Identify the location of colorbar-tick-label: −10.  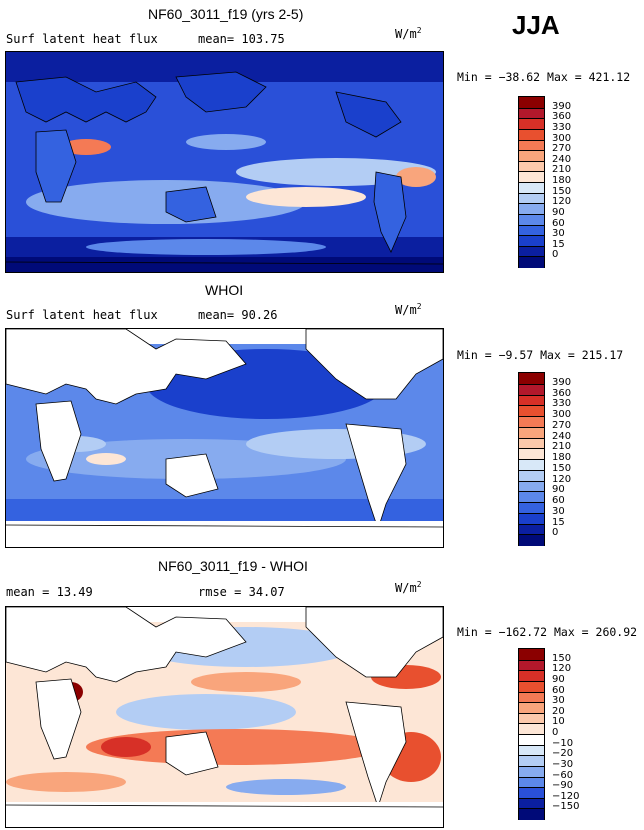
(563, 743).